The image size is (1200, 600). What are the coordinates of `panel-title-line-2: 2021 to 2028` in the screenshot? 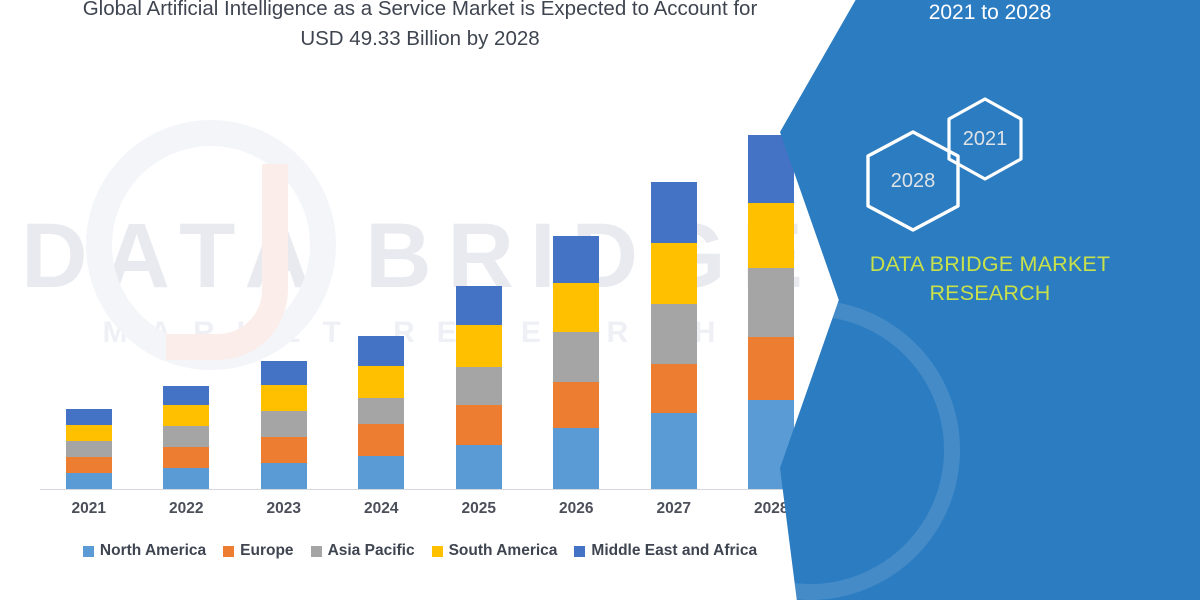 It's located at (990, 12).